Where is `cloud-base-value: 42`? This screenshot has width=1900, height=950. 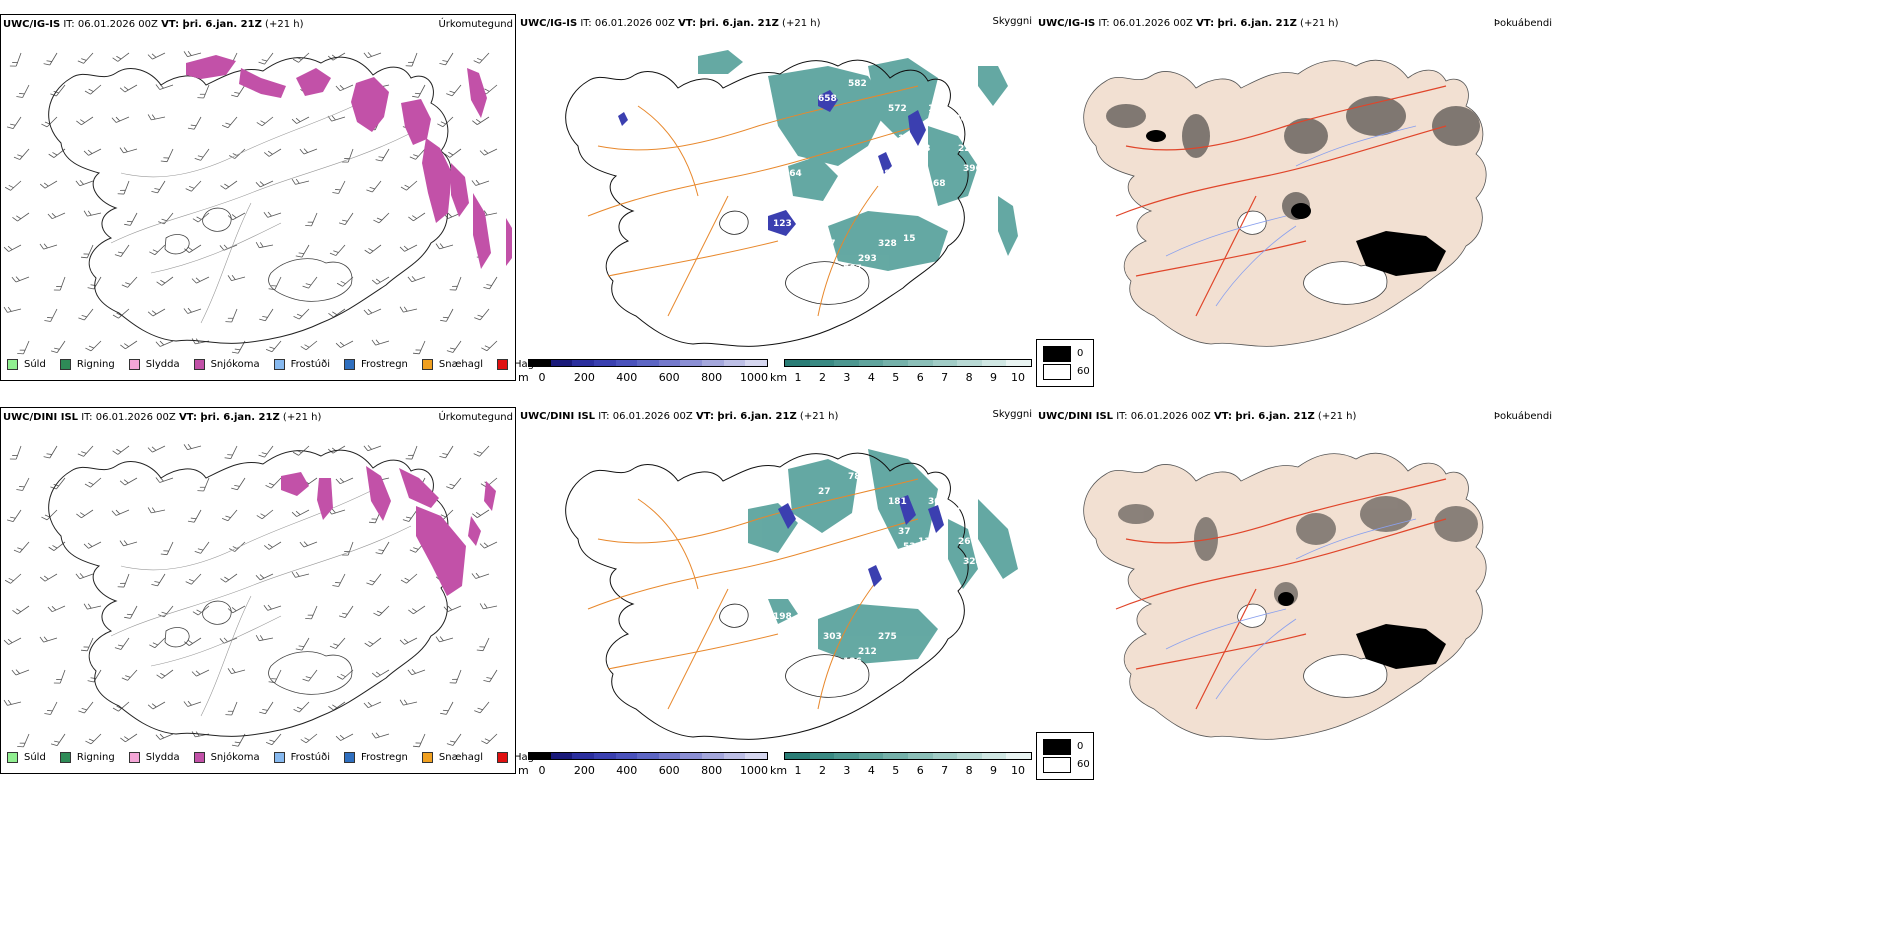 cloud-base-value: 42 is located at coordinates (909, 154).